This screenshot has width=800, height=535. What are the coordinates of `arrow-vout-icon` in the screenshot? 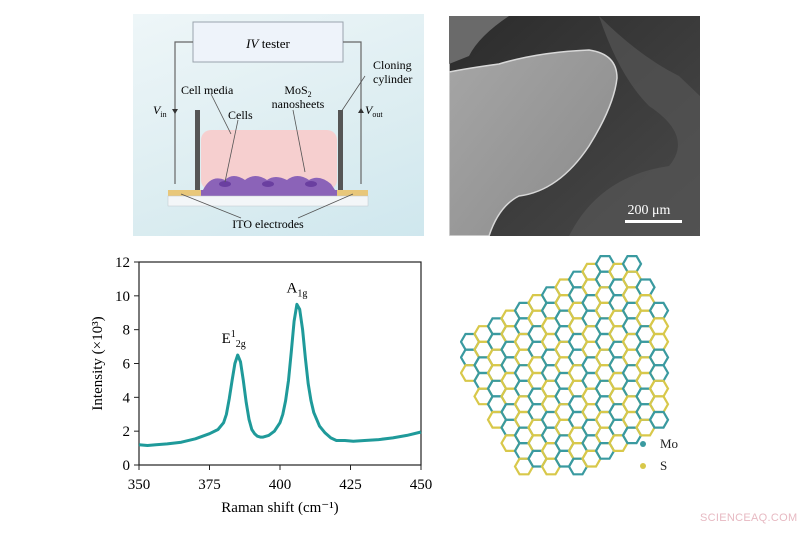 It's located at (361, 110).